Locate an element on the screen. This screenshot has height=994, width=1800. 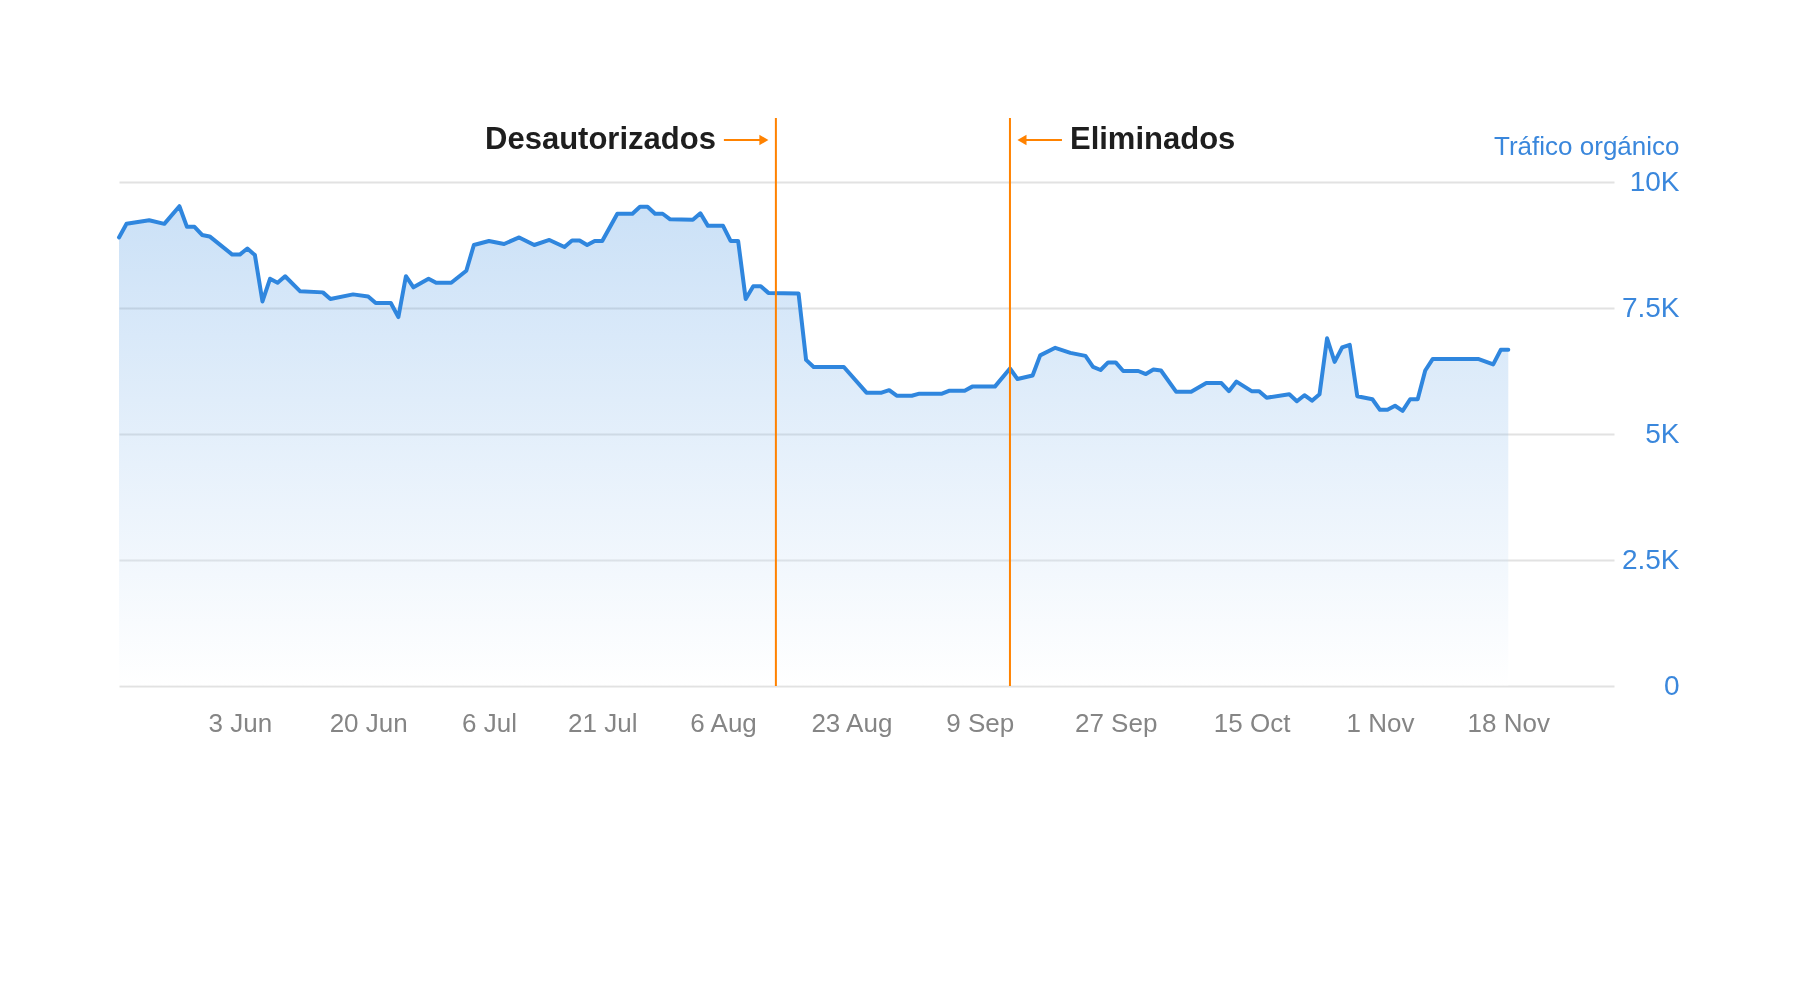
x-tick-label: 18 Nov is located at coordinates (1508, 722).